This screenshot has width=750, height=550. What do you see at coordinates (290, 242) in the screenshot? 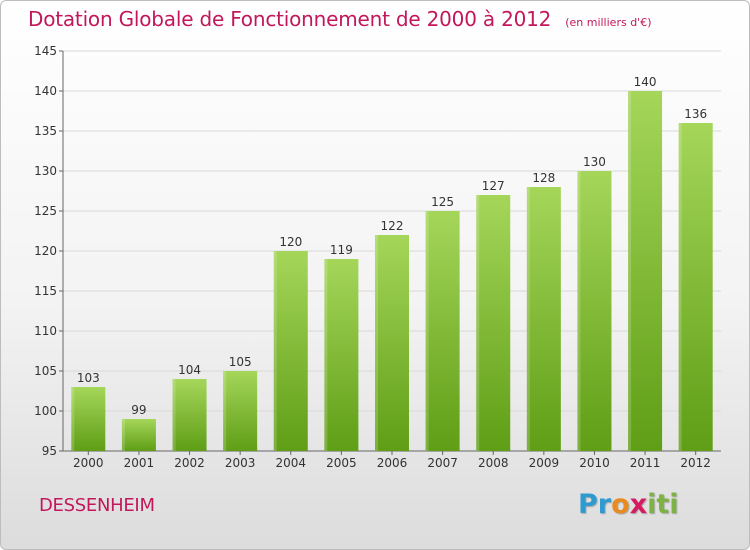
I see `data-label: 120` at bounding box center [290, 242].